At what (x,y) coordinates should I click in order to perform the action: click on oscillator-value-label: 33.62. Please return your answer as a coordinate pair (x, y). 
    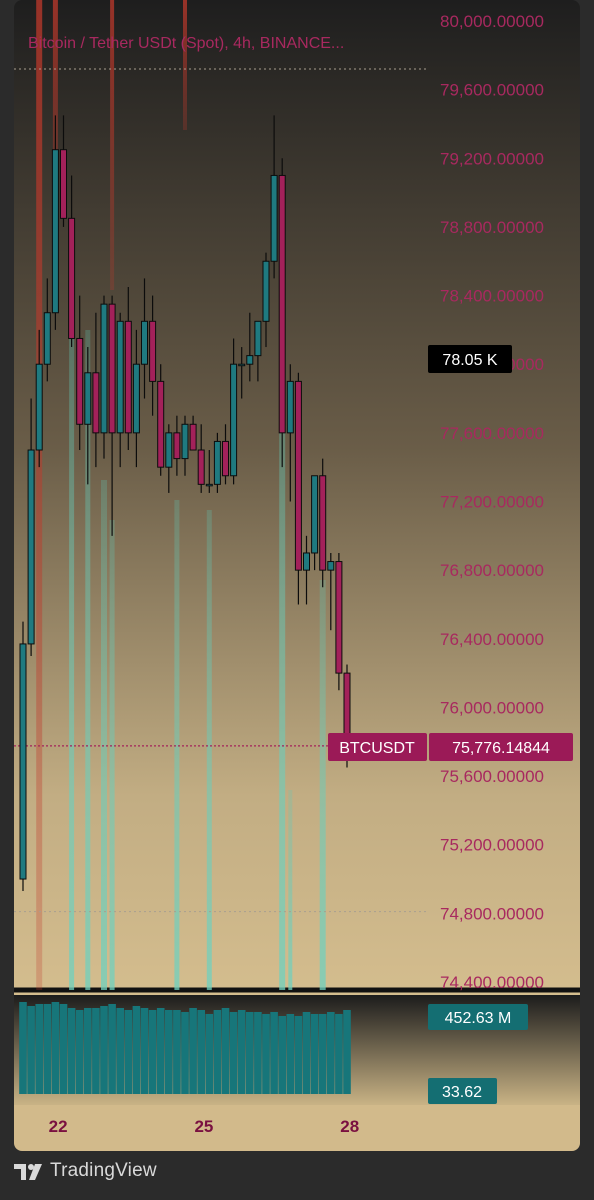
    Looking at the image, I should click on (462, 1092).